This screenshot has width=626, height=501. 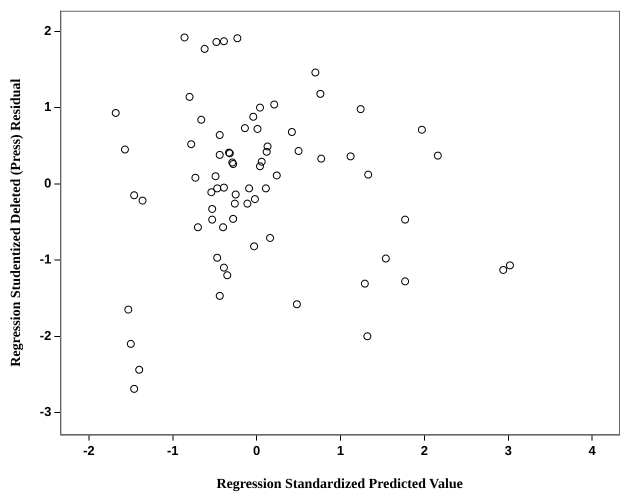 What do you see at coordinates (48, 182) in the screenshot?
I see `y-tick-label: 0` at bounding box center [48, 182].